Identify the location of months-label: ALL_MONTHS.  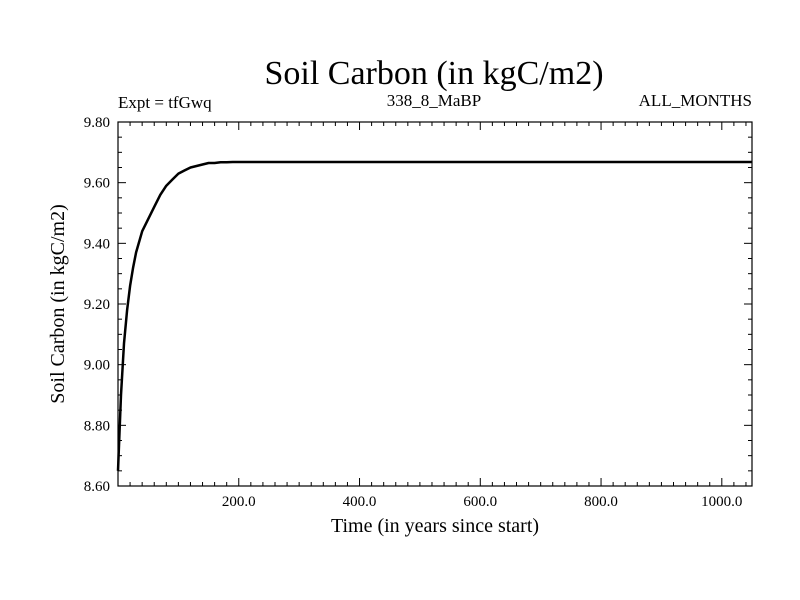
(695, 100).